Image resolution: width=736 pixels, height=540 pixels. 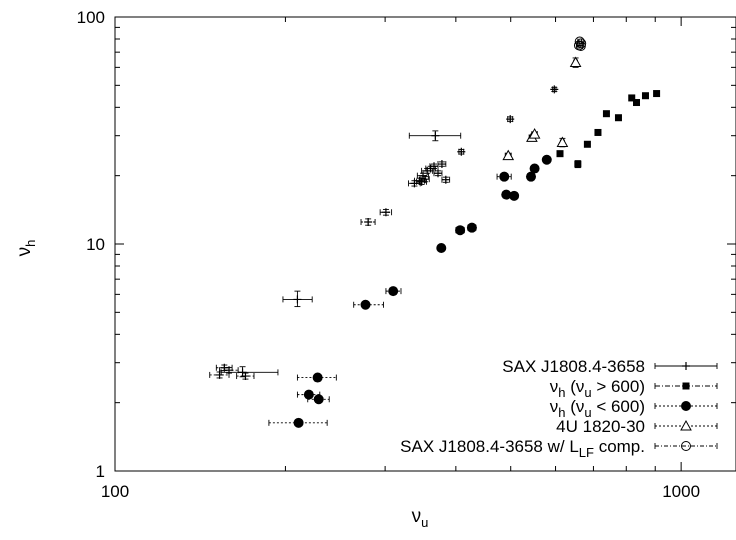 I want to click on y-tick-label: 1, so click(x=100, y=471).